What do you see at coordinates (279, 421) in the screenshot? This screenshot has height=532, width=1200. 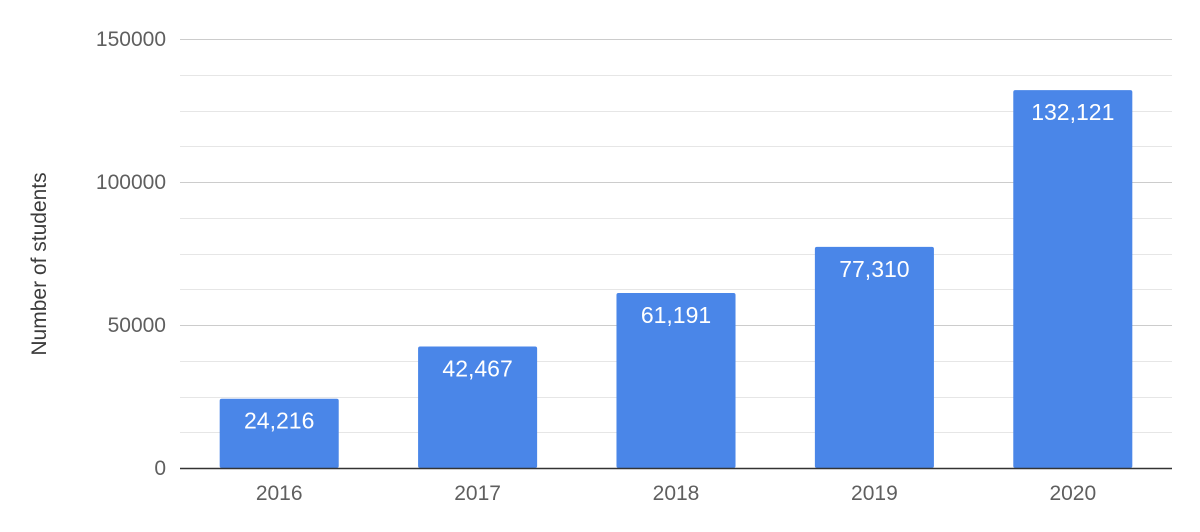 I see `data-label-2016: 24,216` at bounding box center [279, 421].